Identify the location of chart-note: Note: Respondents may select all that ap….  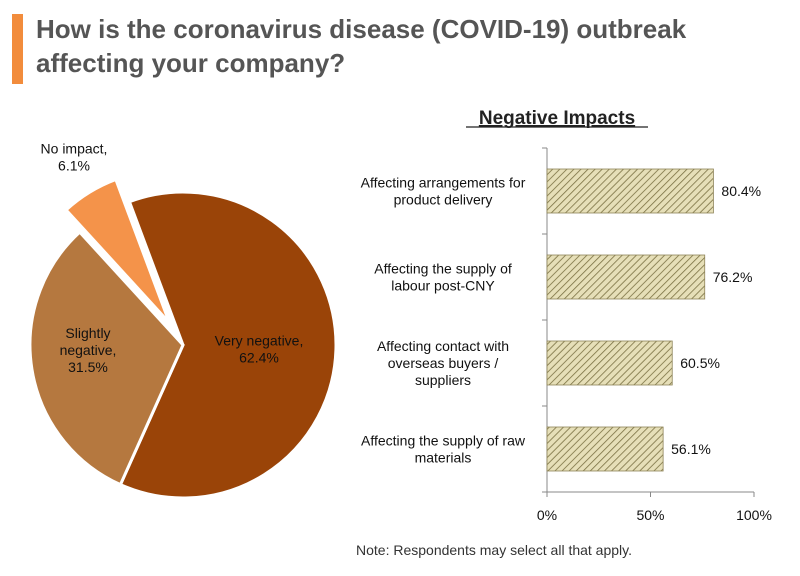
(494, 550).